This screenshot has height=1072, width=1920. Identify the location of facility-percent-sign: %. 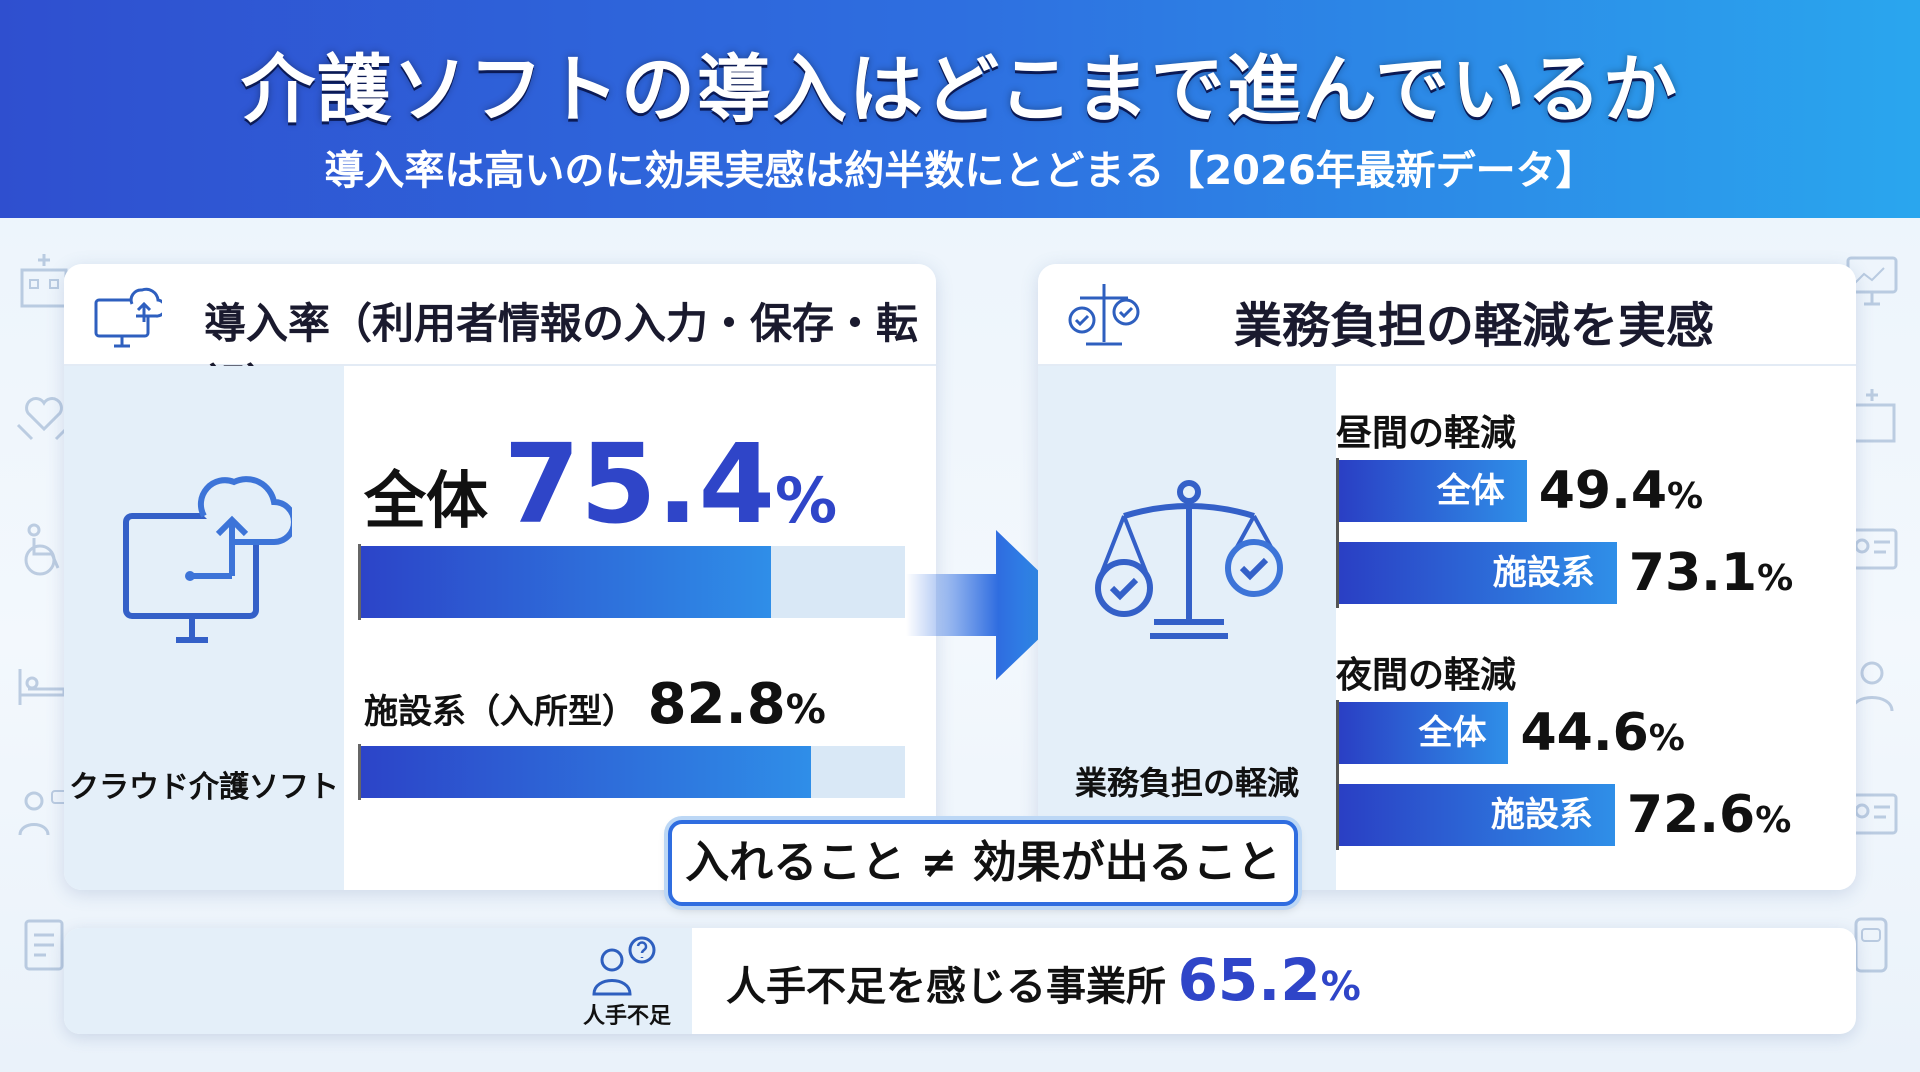
(805, 710).